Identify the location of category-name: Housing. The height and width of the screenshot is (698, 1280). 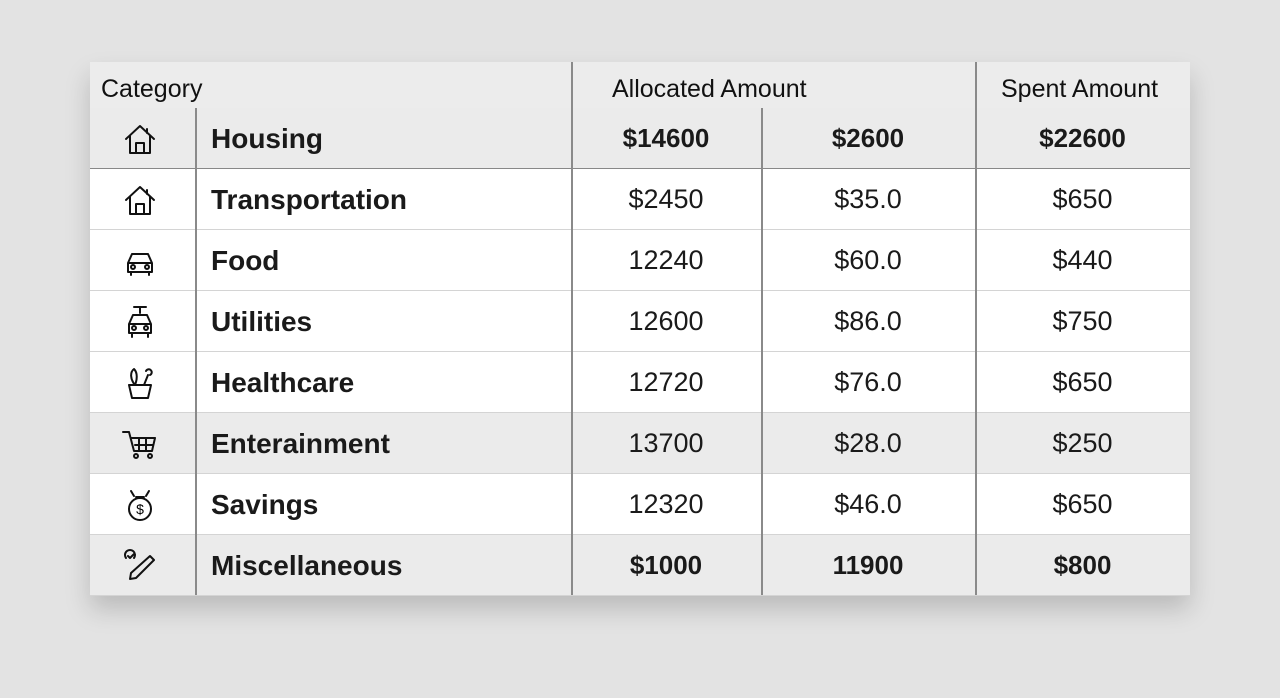
(267, 138).